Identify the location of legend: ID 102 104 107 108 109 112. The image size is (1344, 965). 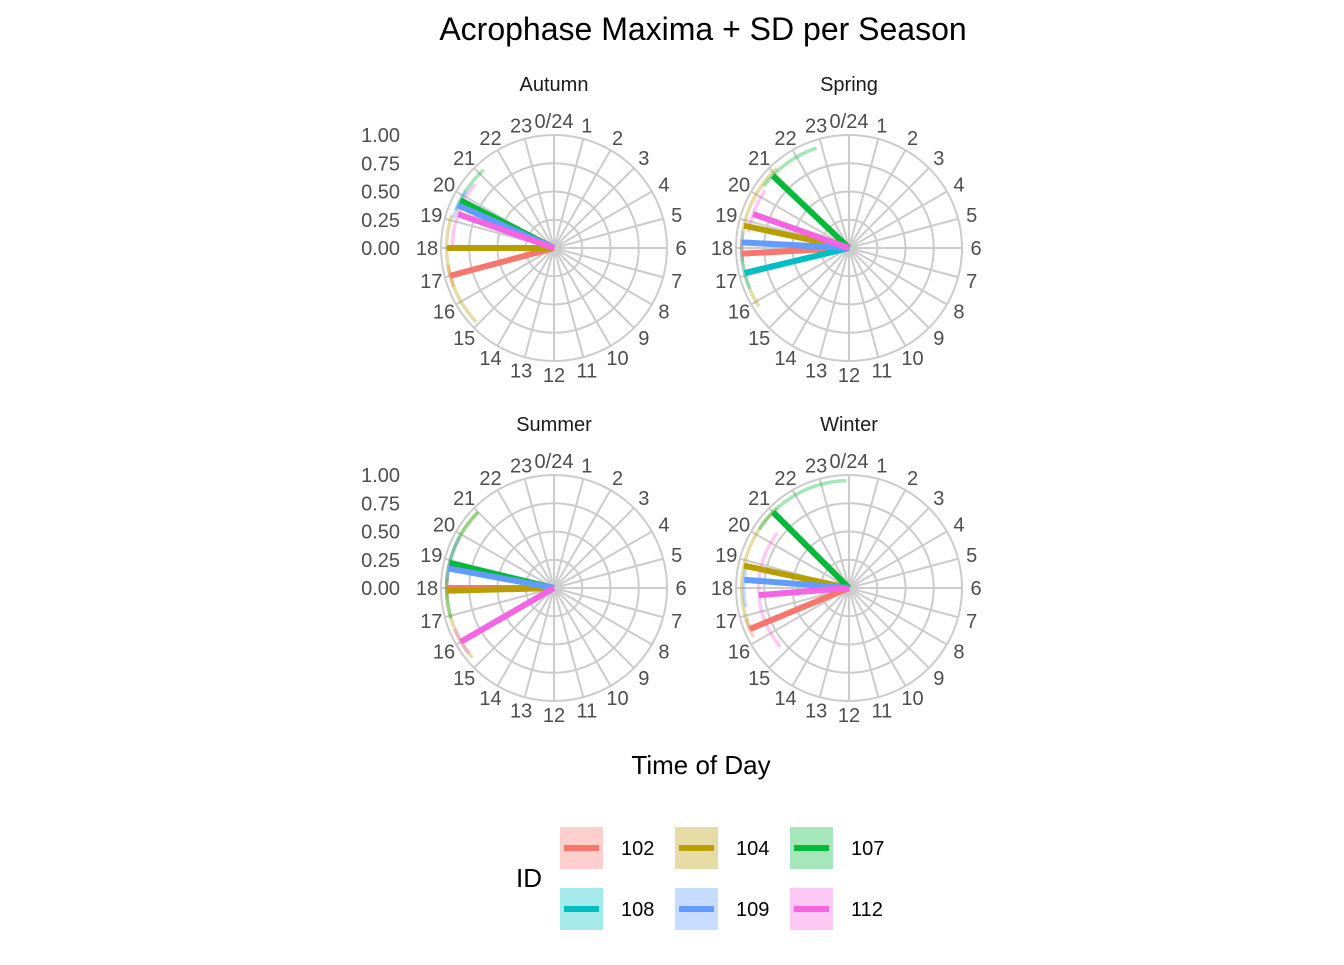
(700, 878).